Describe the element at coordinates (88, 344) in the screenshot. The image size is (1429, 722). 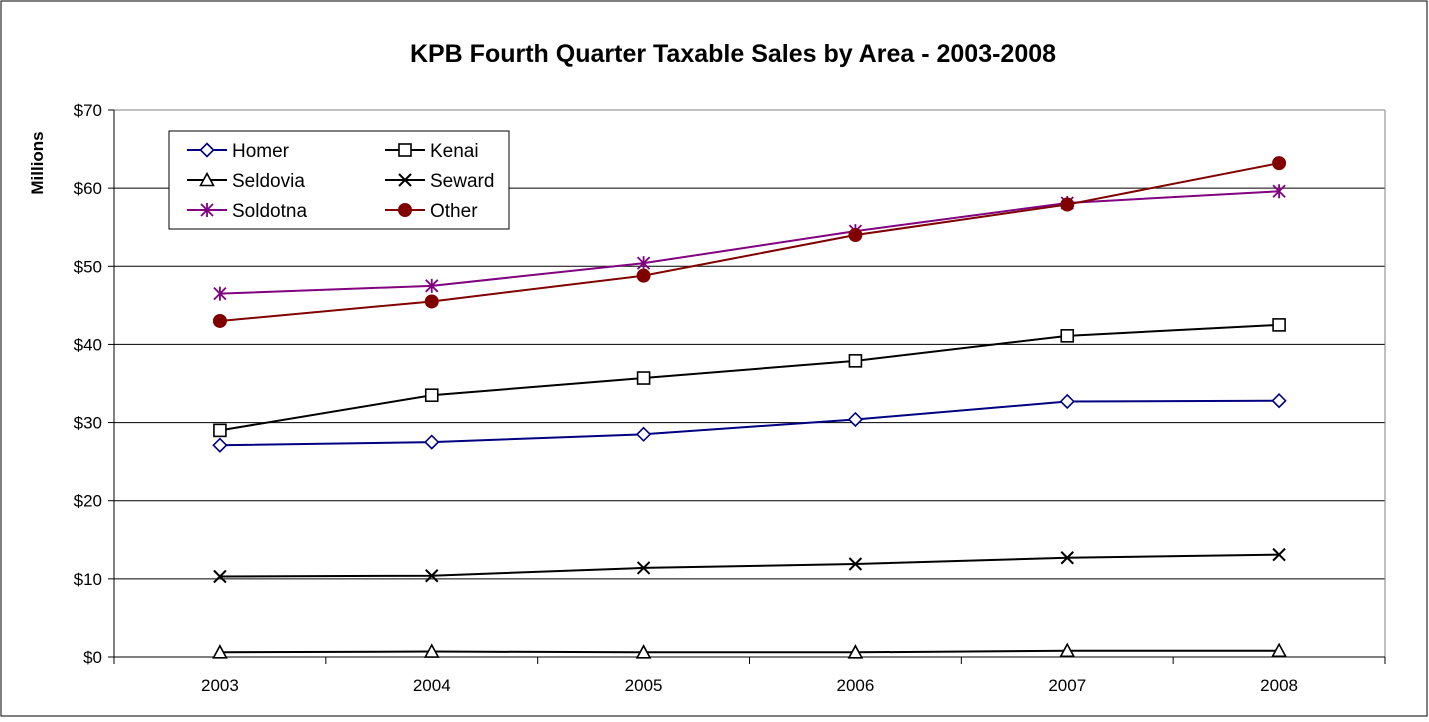
I see `y-tick-label: $40` at that location.